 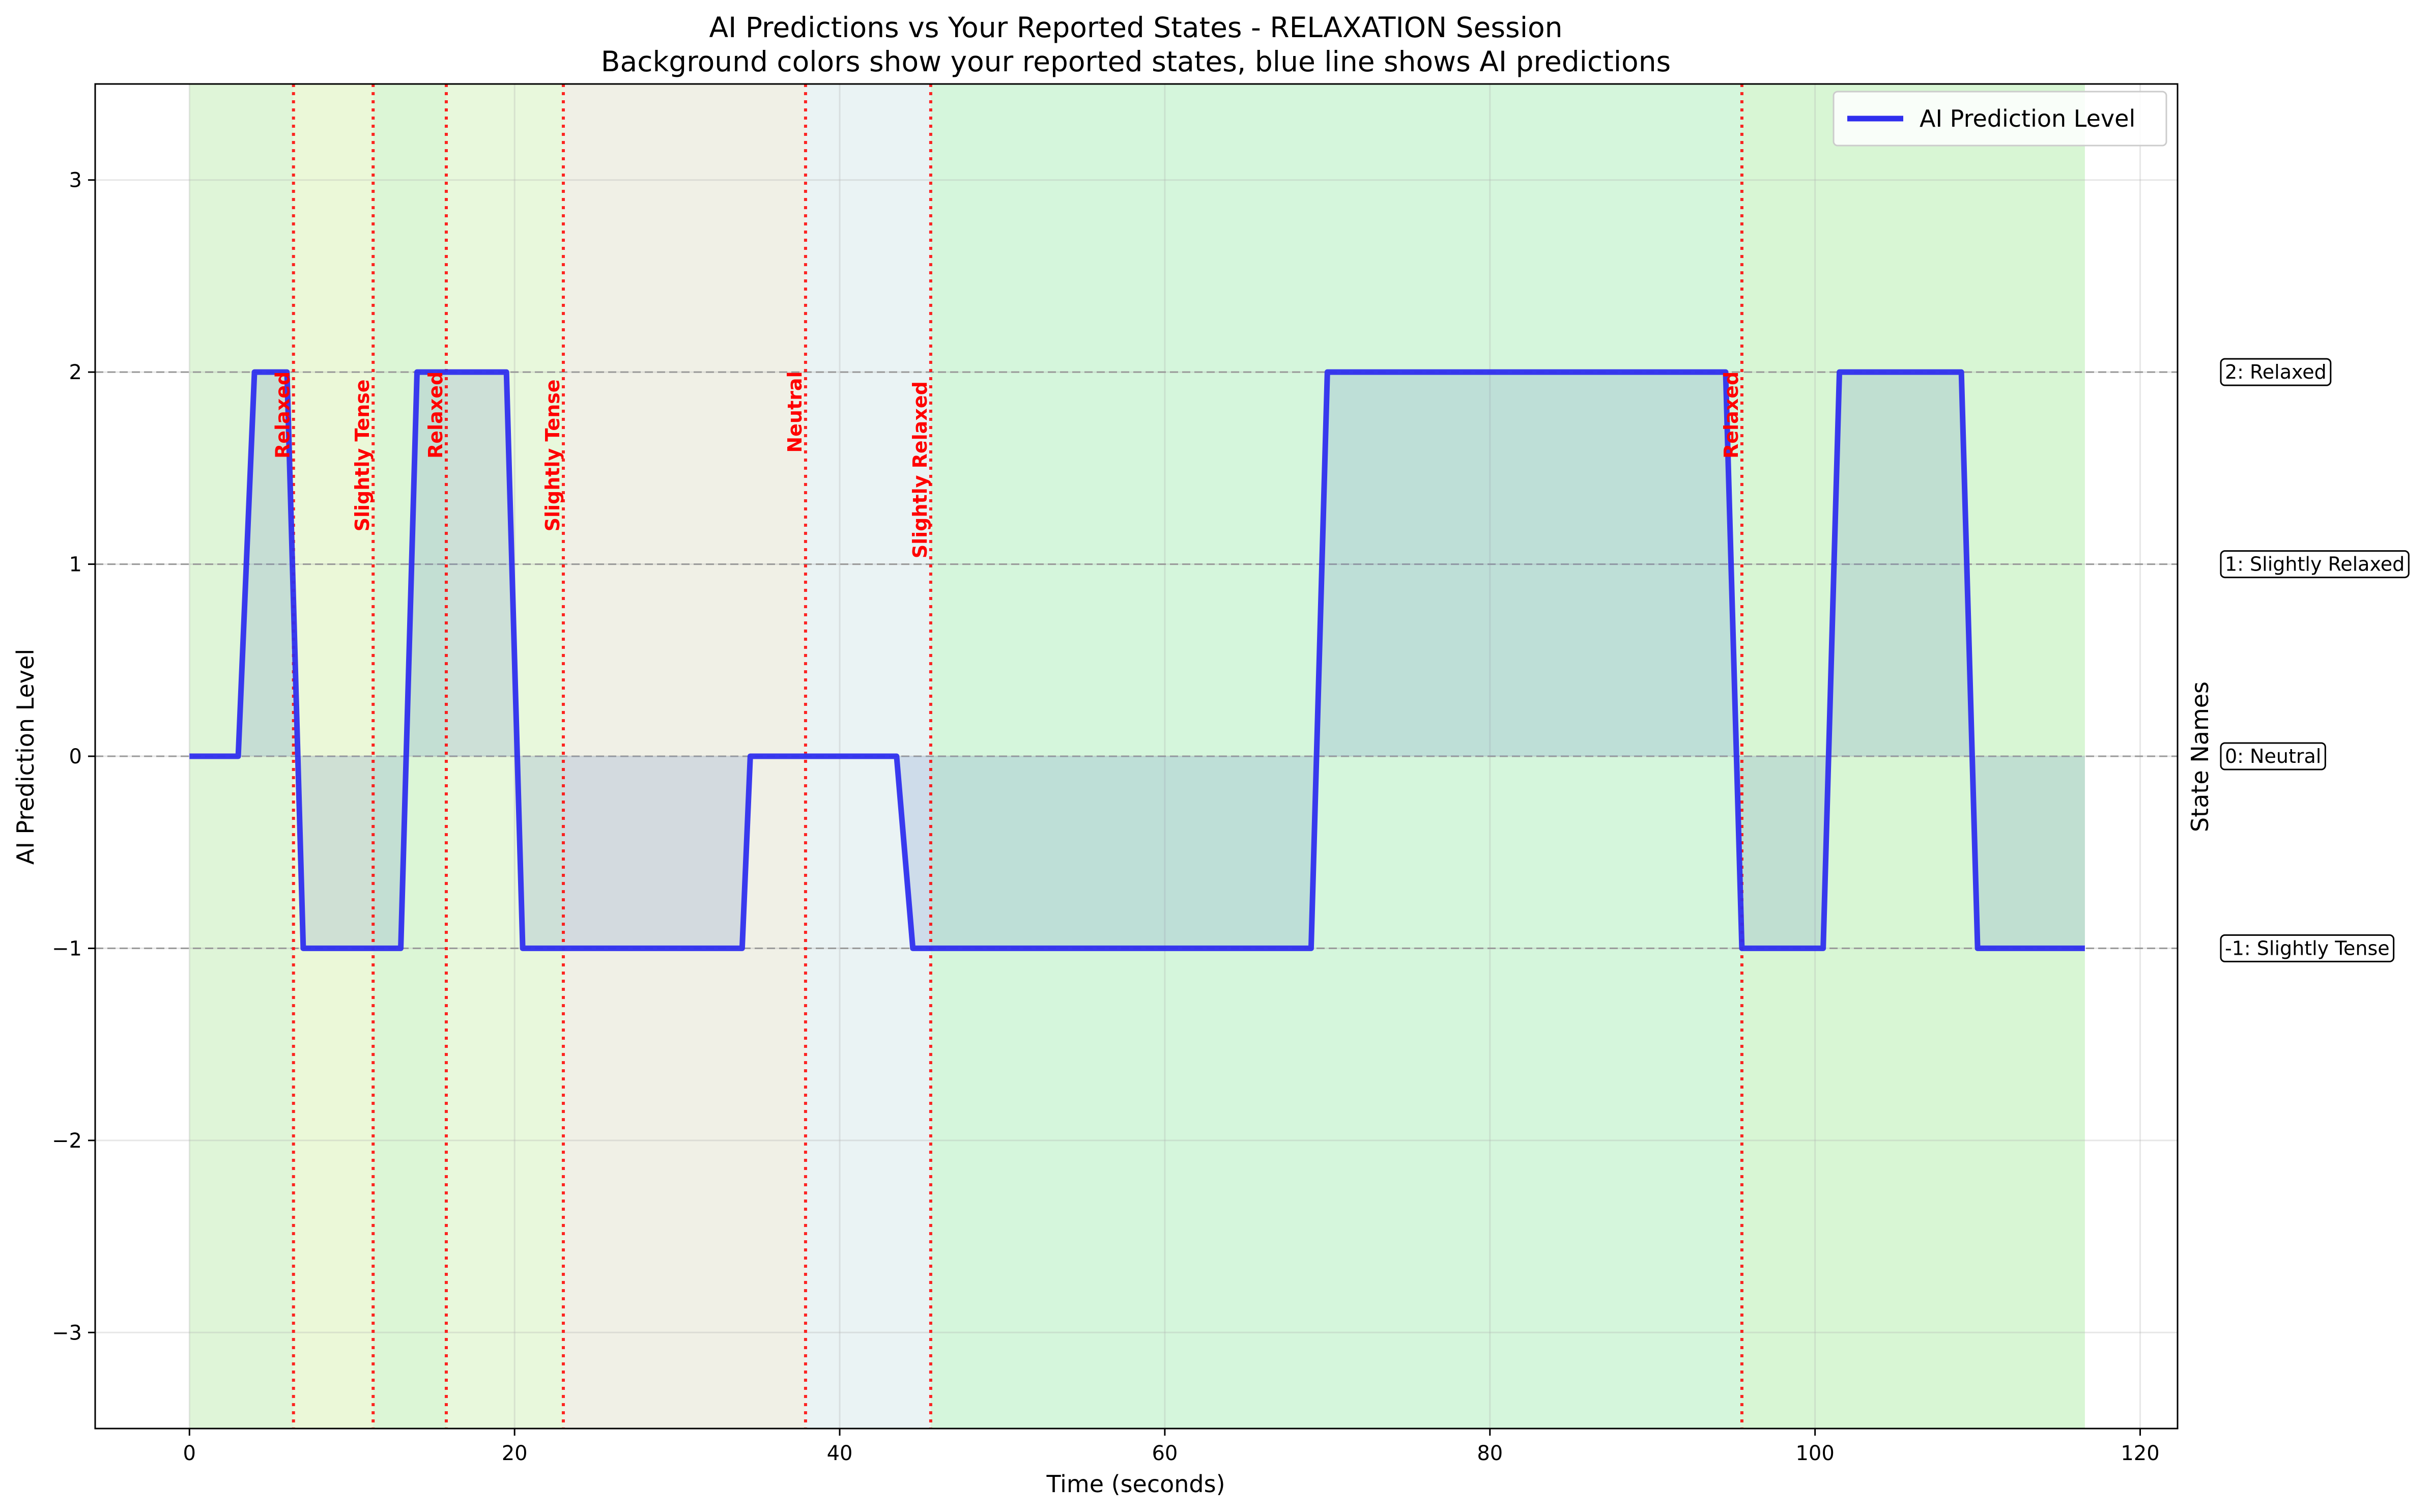 I want to click on legend-box, so click(x=2000, y=119).